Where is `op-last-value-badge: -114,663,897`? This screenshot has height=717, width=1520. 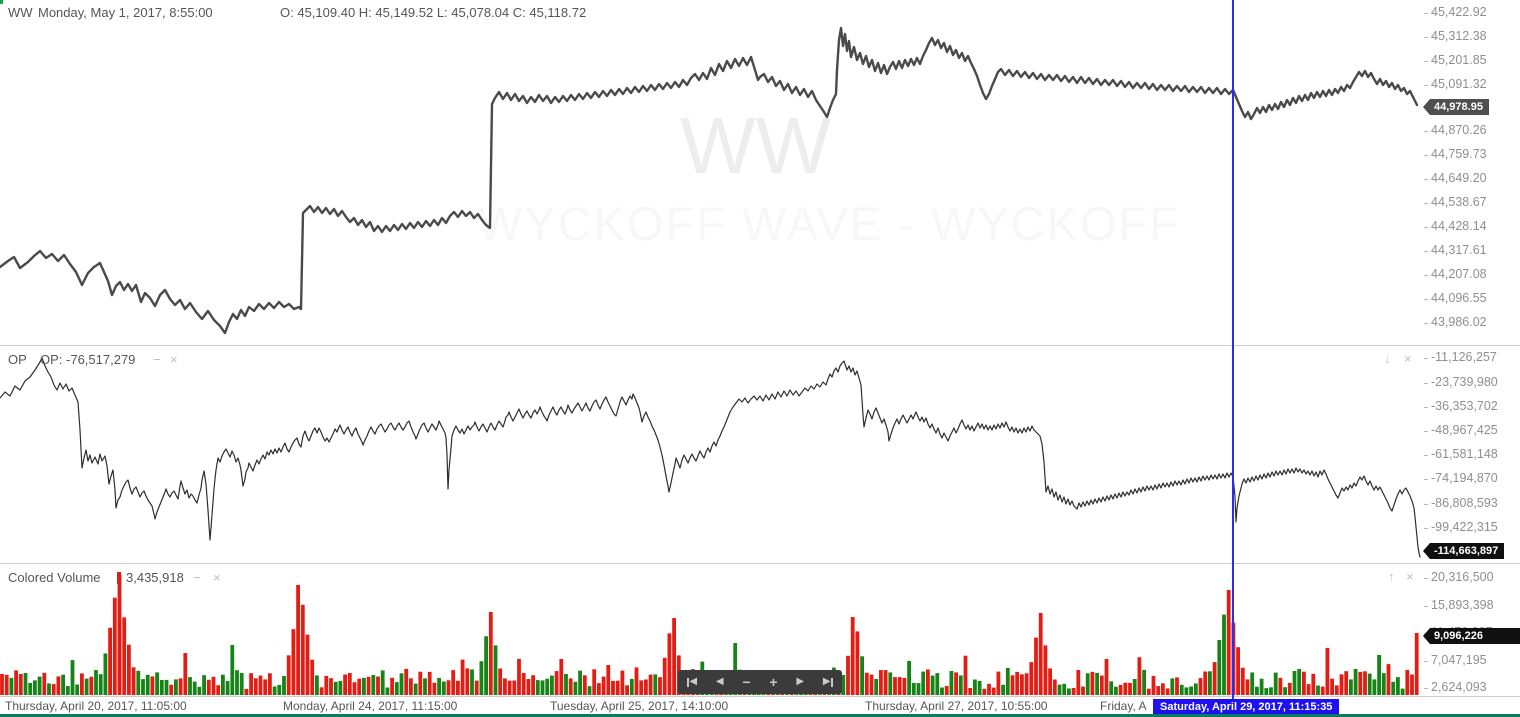 op-last-value-badge: -114,663,897 is located at coordinates (1463, 551).